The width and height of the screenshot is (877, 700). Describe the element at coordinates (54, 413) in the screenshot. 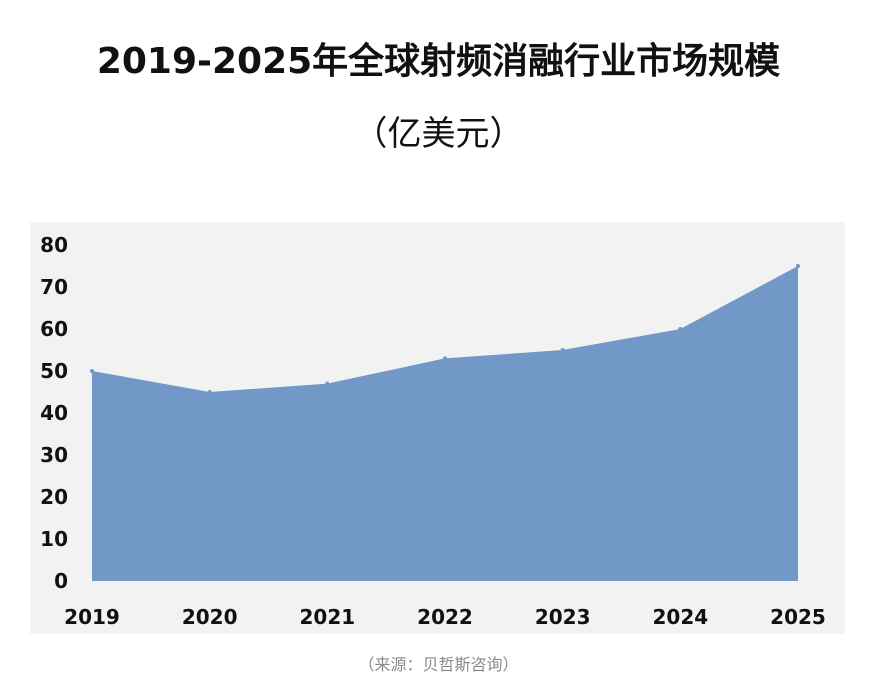

I see `y-tick-label: 40` at that location.